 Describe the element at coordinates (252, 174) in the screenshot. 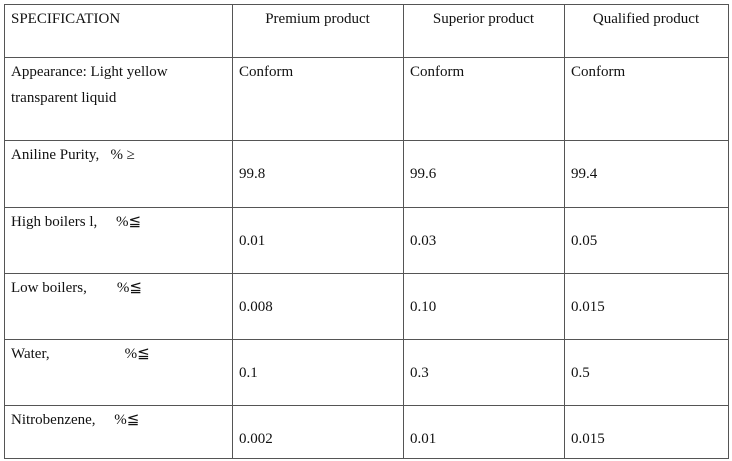

I see `spec-value: 99.8` at that location.